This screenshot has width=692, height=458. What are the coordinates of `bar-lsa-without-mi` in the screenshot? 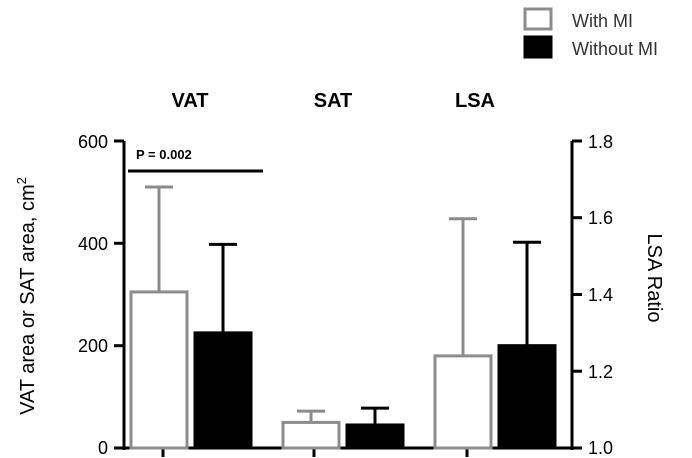 It's located at (527, 397).